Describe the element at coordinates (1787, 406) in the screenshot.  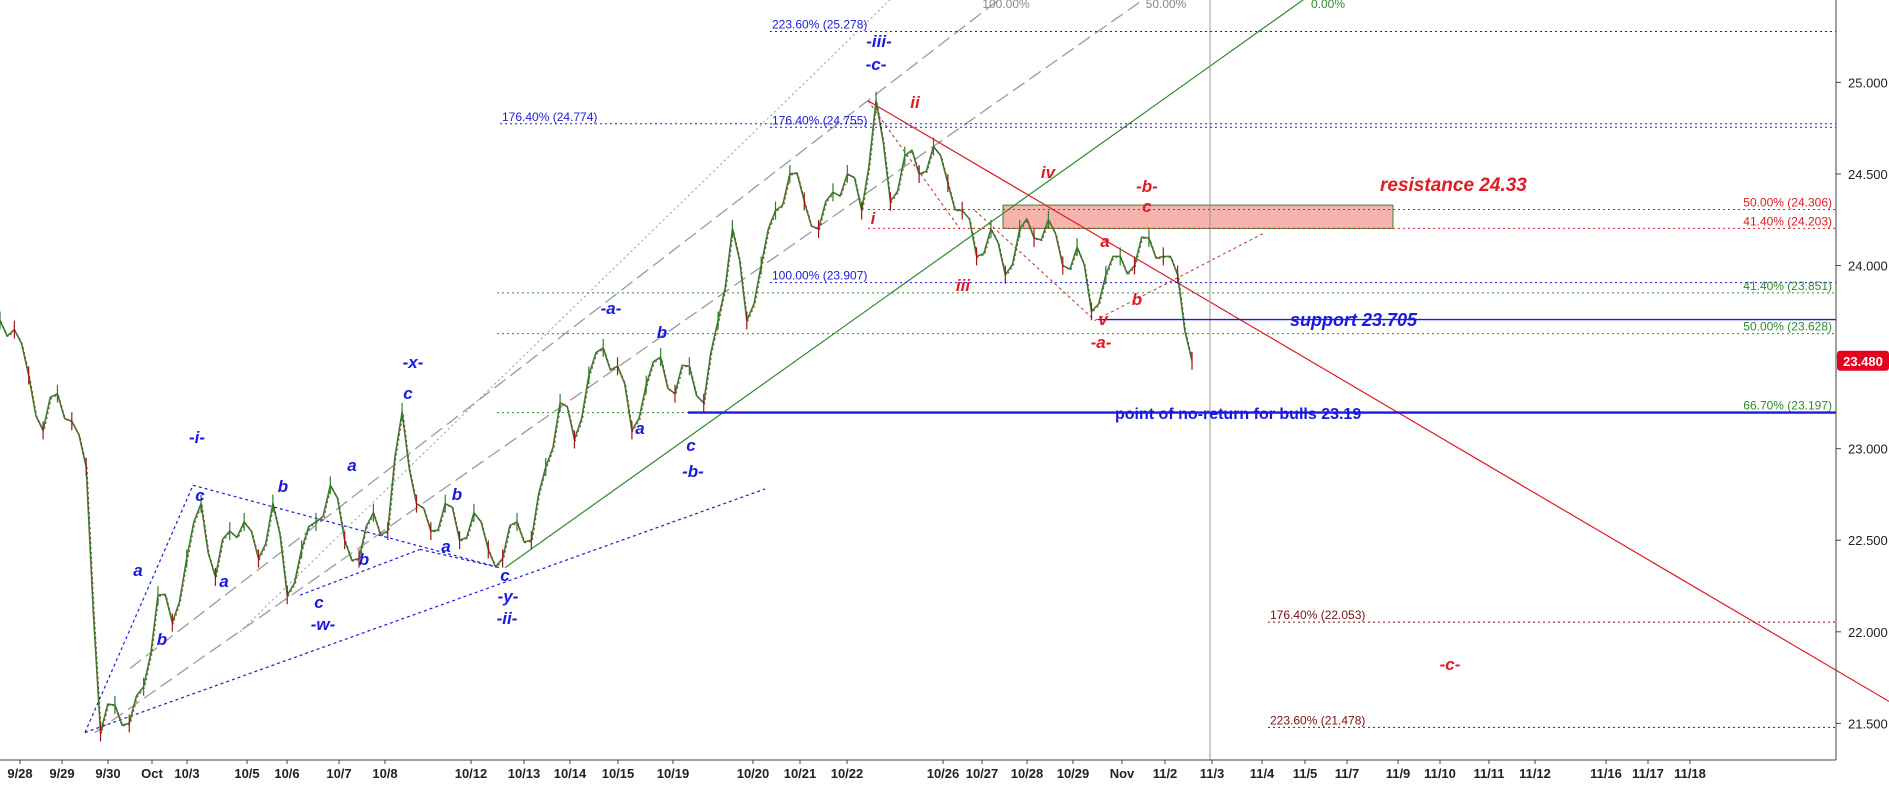
I see `fib-level-label-8: 66.70% (23.197)` at that location.